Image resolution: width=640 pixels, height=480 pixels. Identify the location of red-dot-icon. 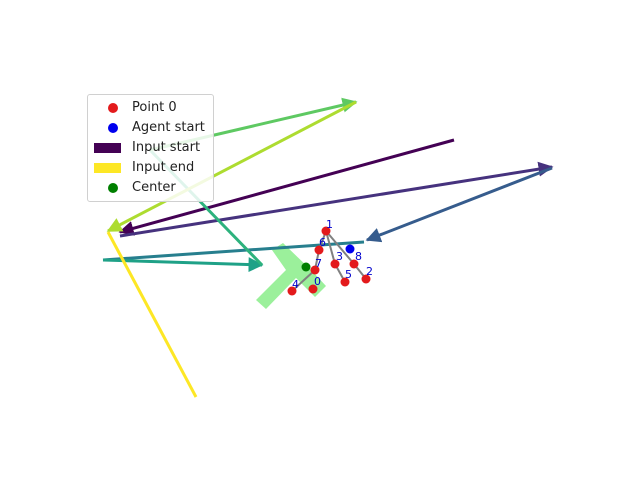
(113, 108).